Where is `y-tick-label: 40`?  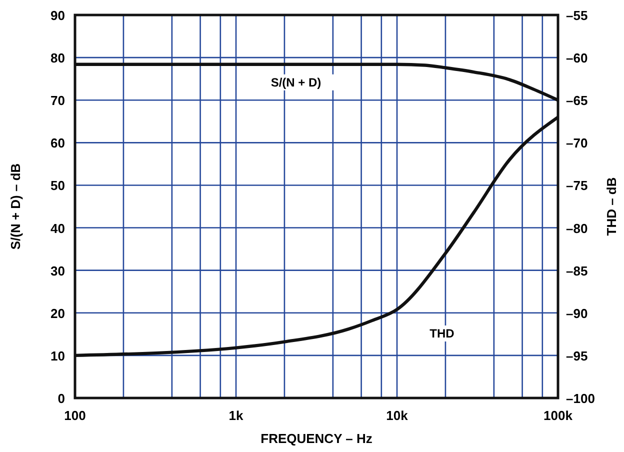 y-tick-label: 40 is located at coordinates (57, 228).